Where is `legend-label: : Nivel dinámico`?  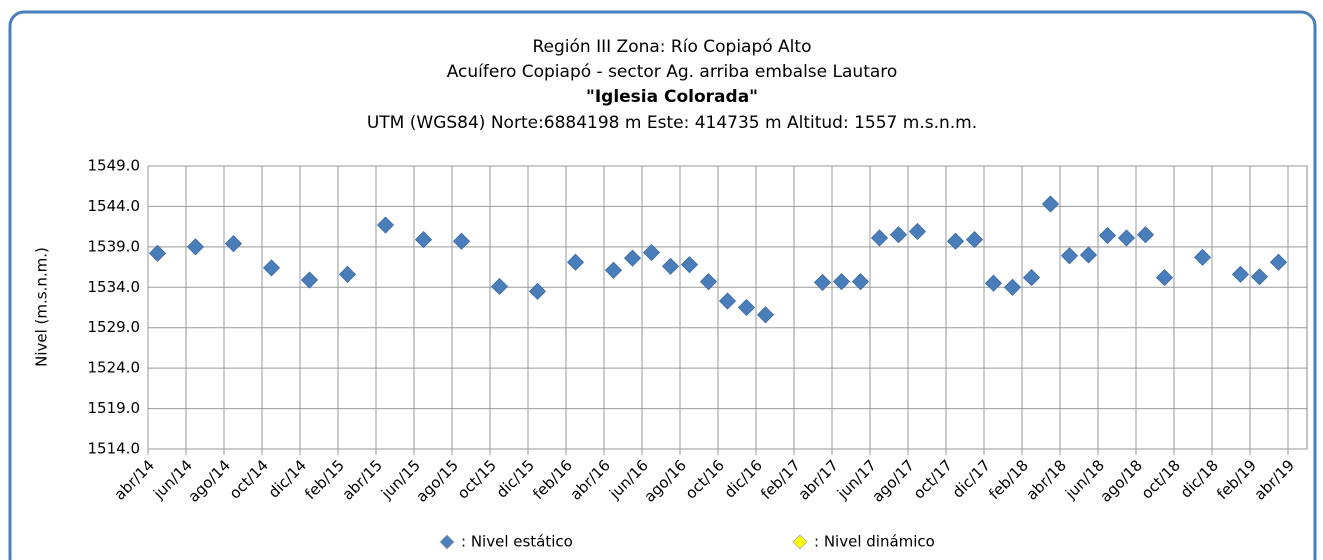
legend-label: : Nivel dinámico is located at coordinates (874, 542).